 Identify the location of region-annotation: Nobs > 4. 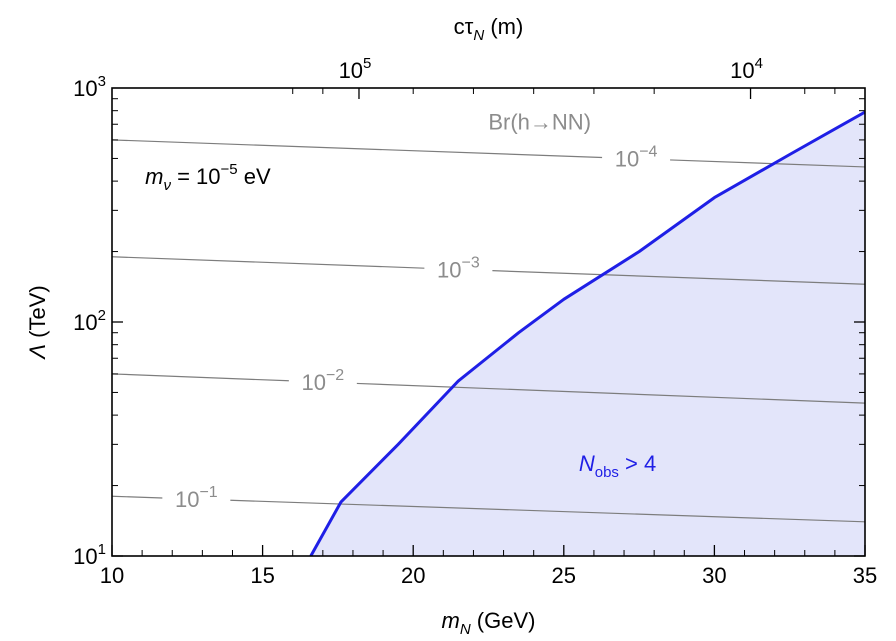
(617, 466).